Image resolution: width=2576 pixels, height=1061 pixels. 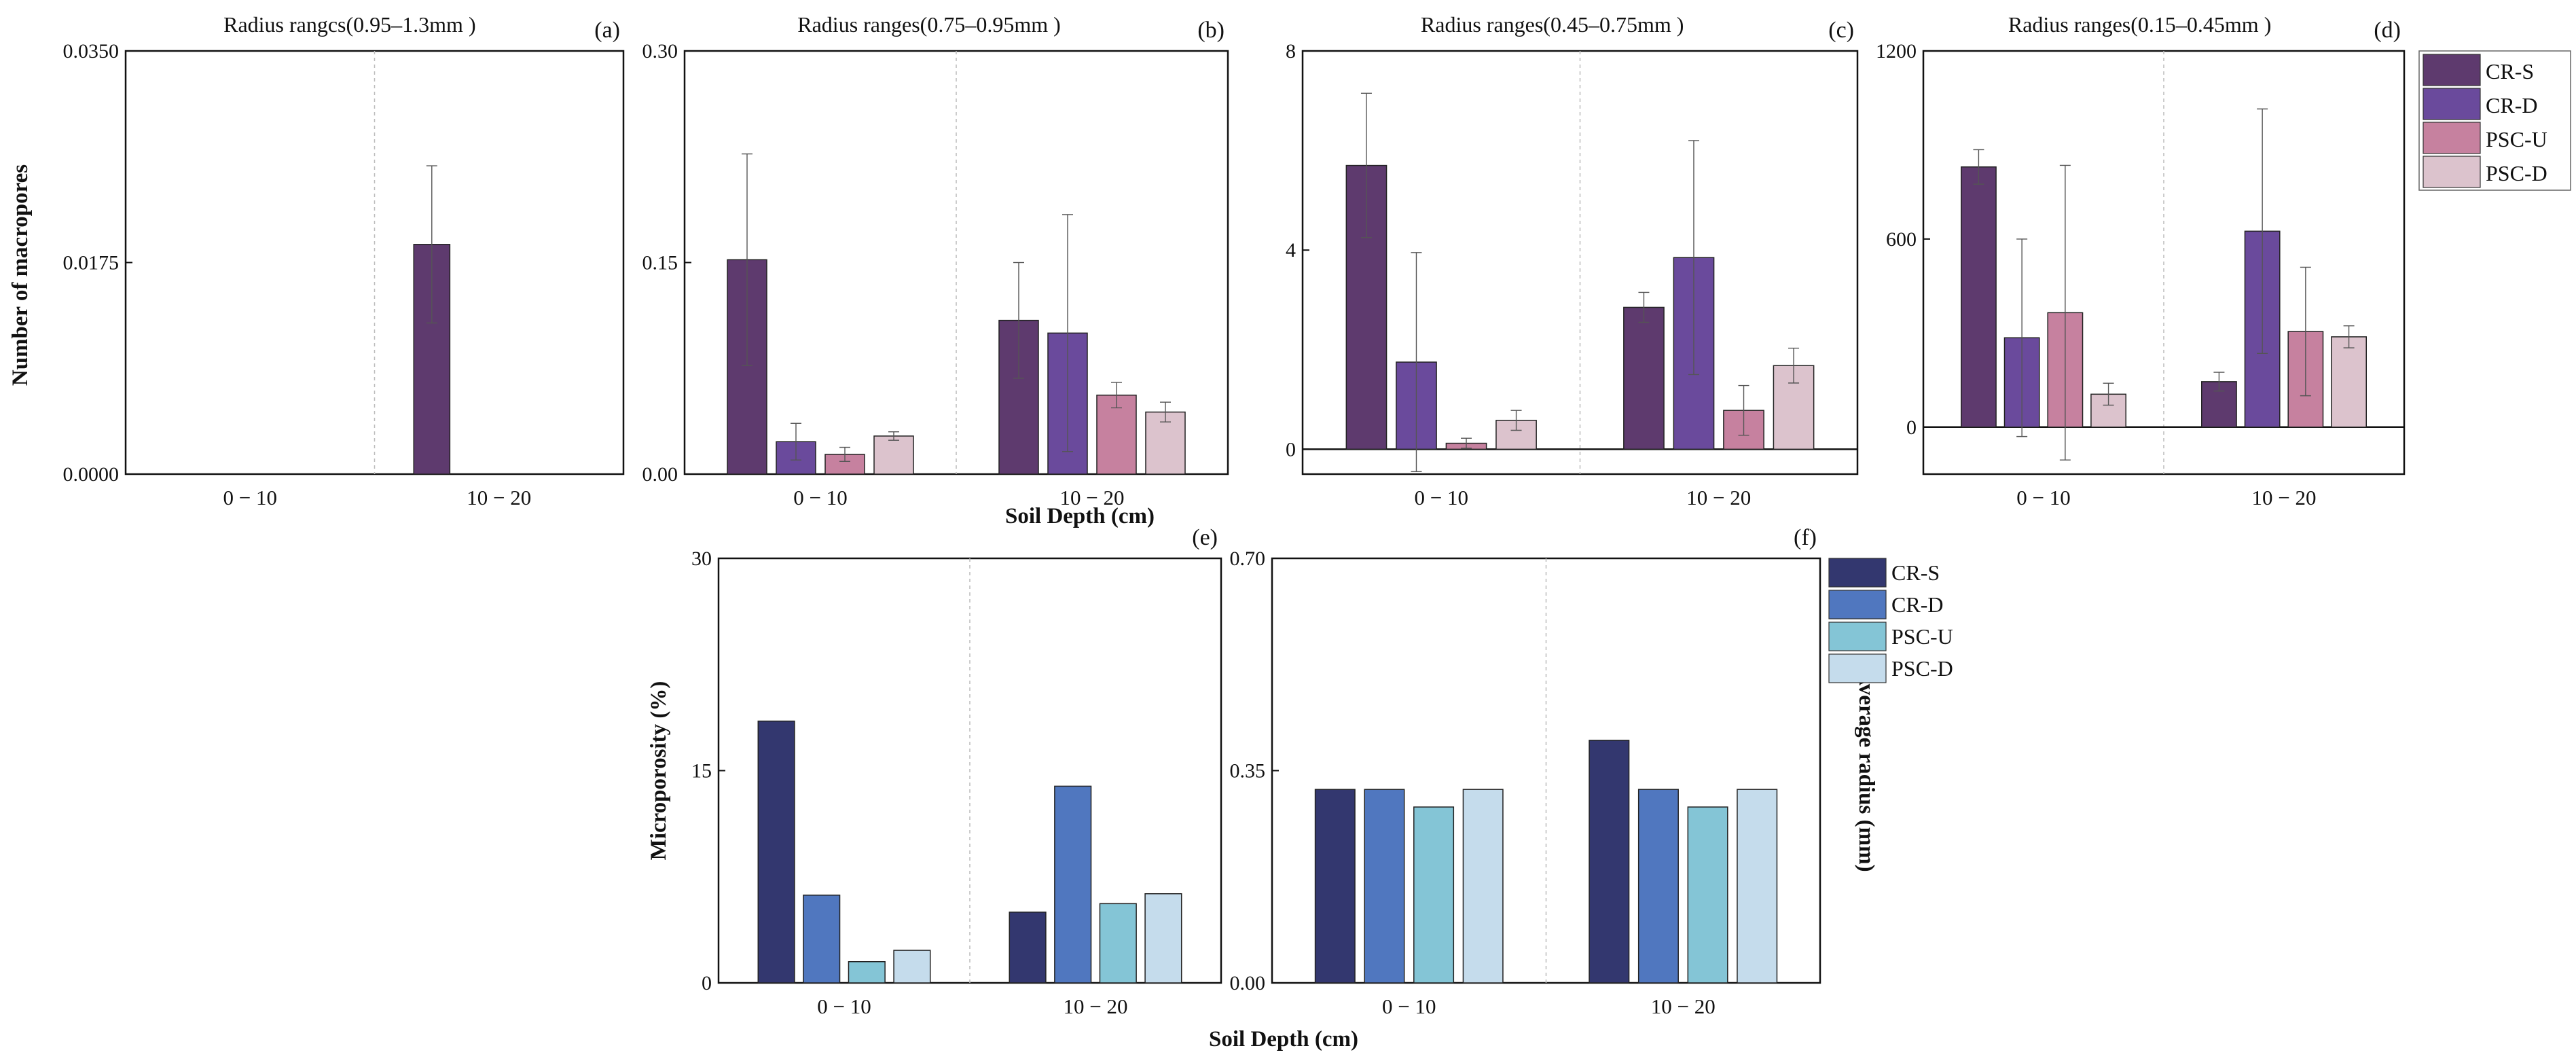 I want to click on y-tick-label: 0.0000, so click(x=92, y=474).